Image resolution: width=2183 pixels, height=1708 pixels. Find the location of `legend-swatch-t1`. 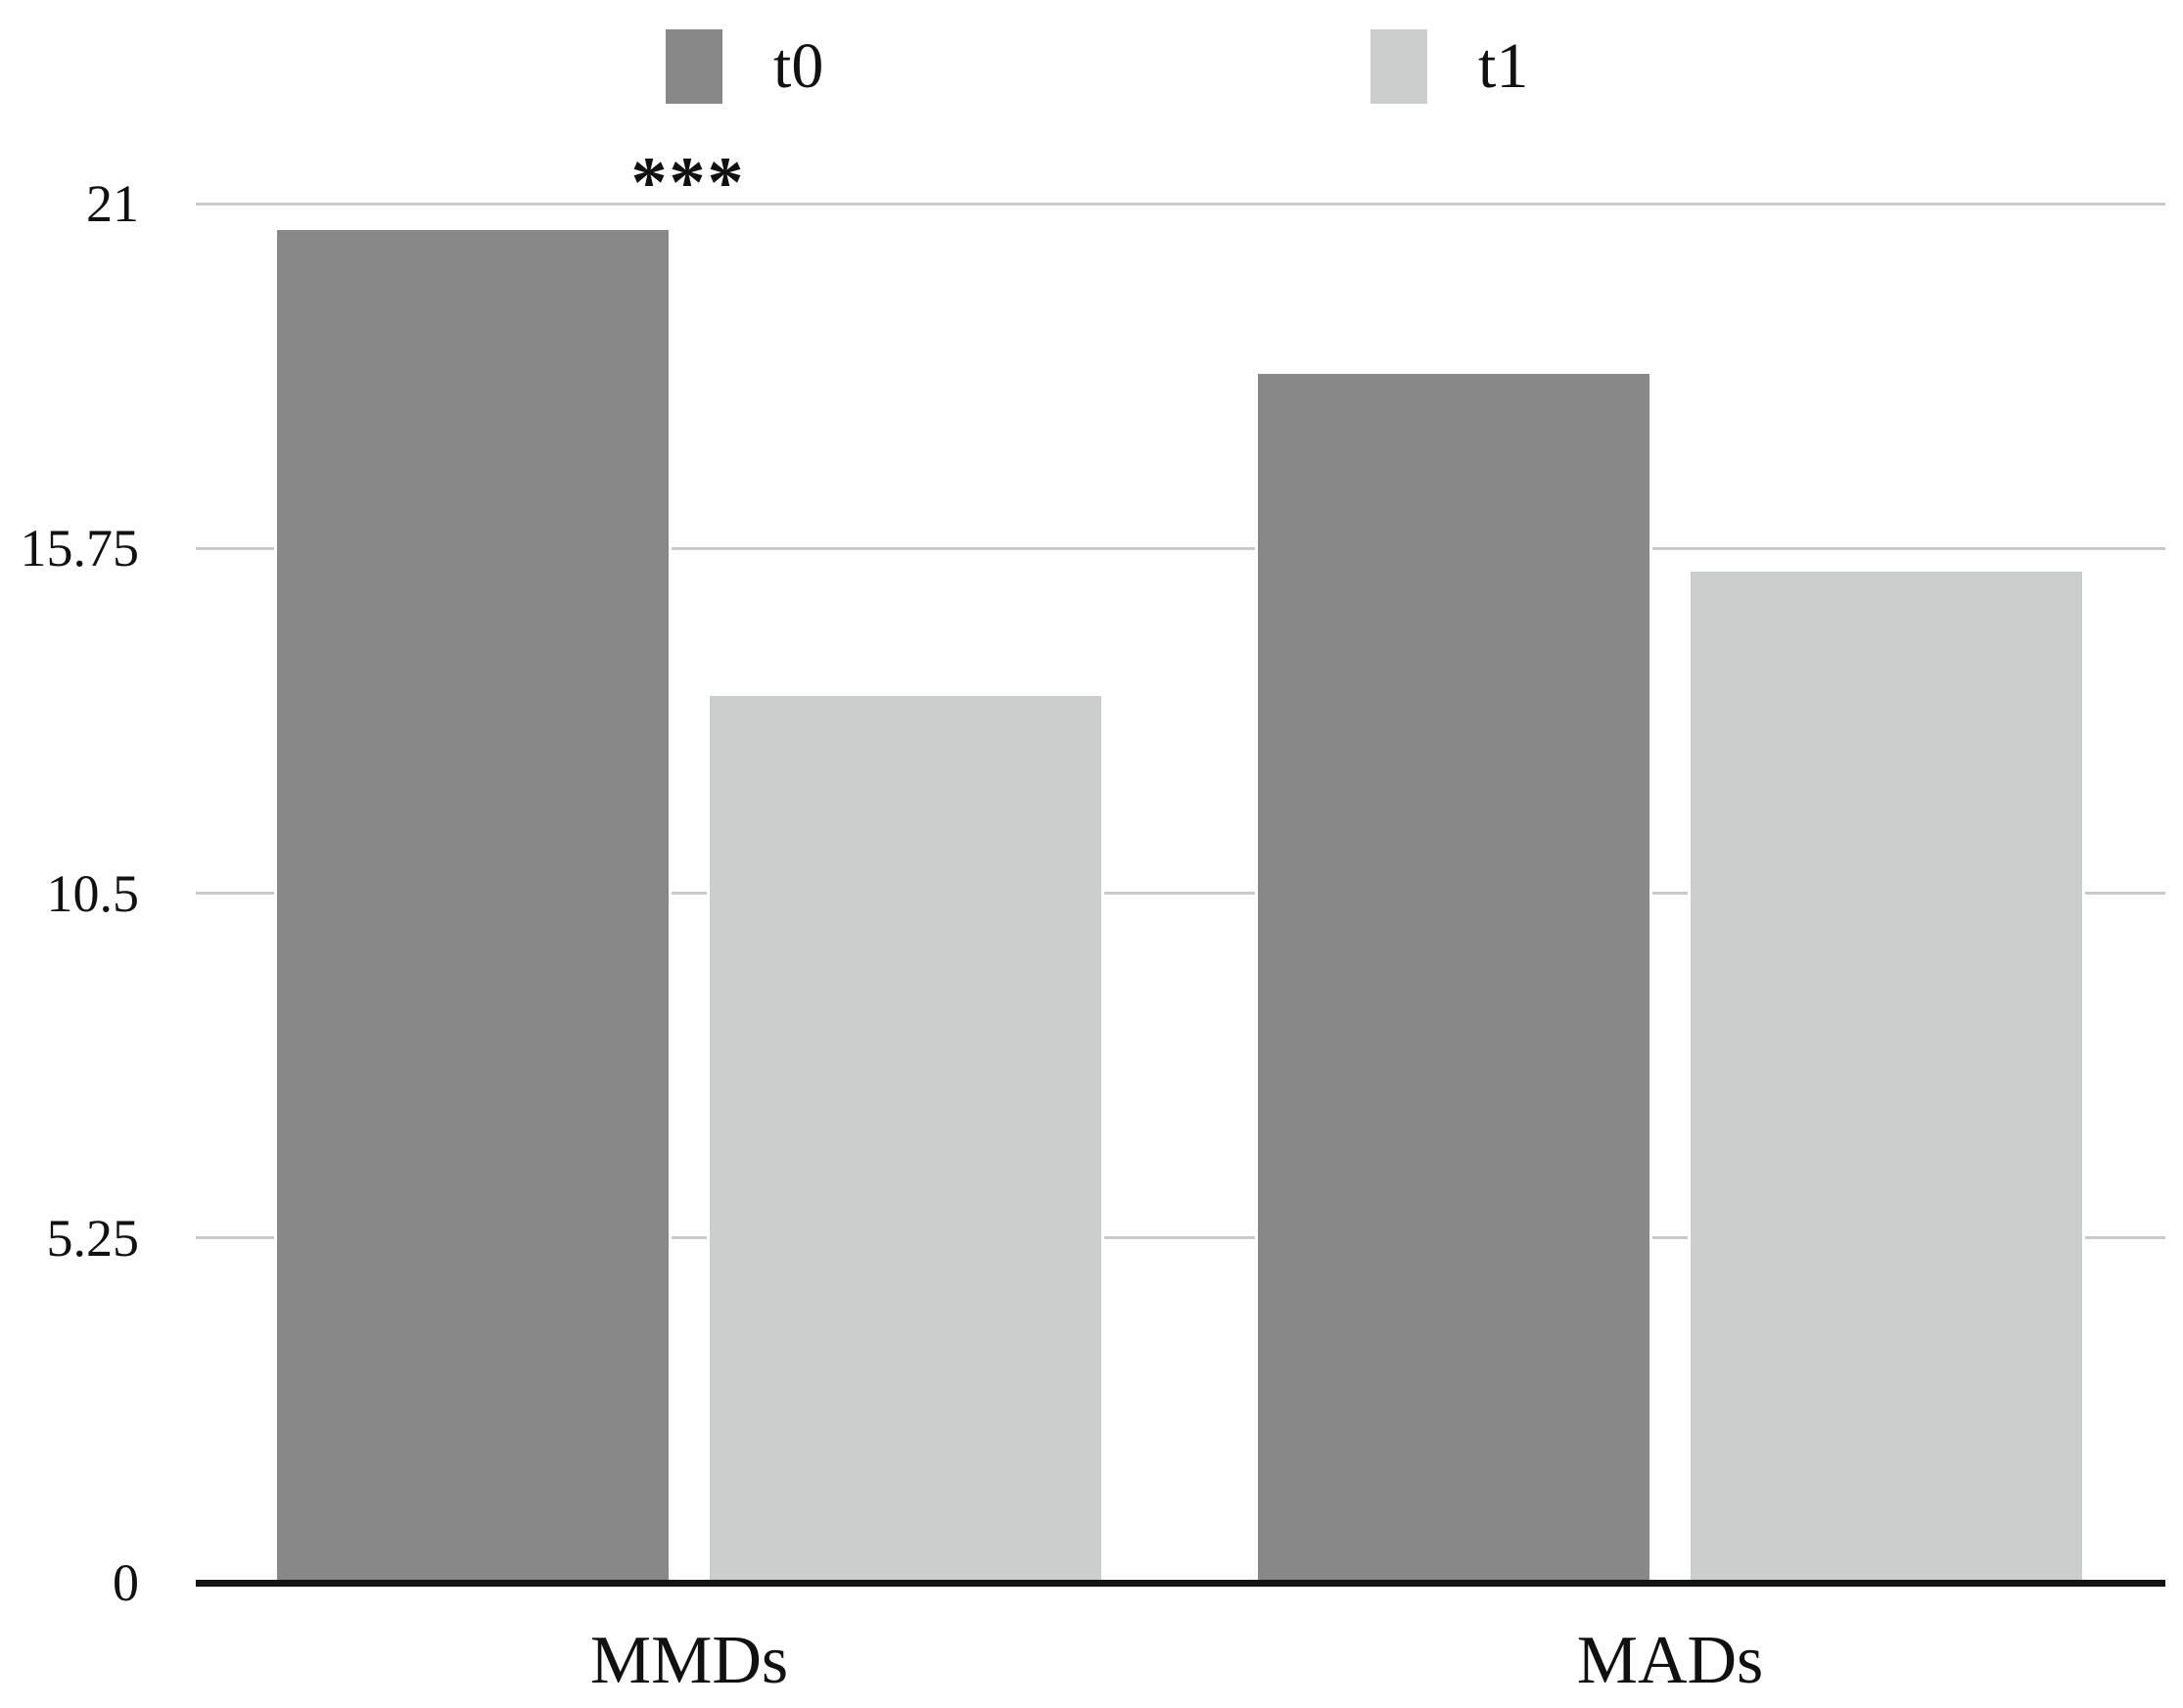

legend-swatch-t1 is located at coordinates (1398, 66).